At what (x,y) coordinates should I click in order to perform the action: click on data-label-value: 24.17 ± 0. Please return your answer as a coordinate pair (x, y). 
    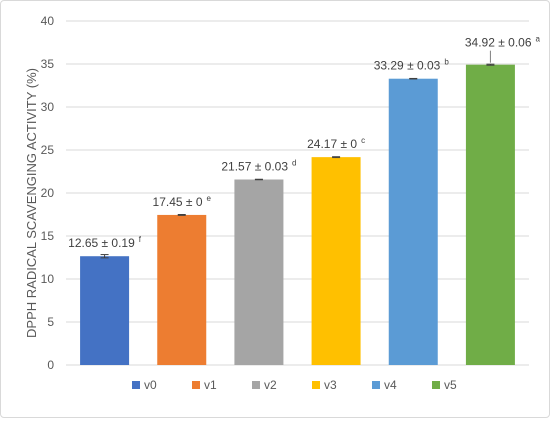
    Looking at the image, I should click on (332, 144).